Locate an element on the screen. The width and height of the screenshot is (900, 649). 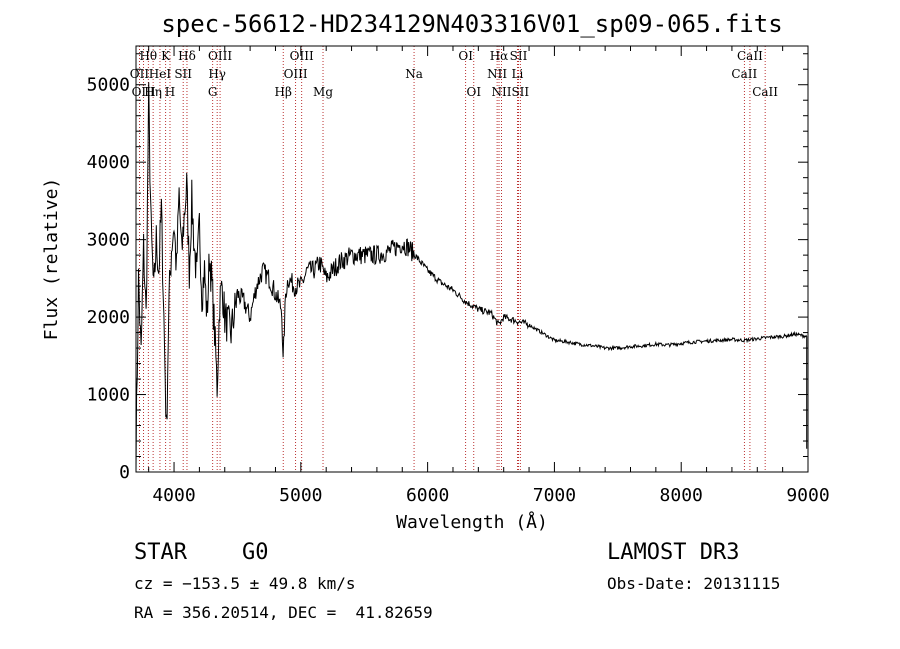
y-tick-label: 4000 is located at coordinates (108, 162).